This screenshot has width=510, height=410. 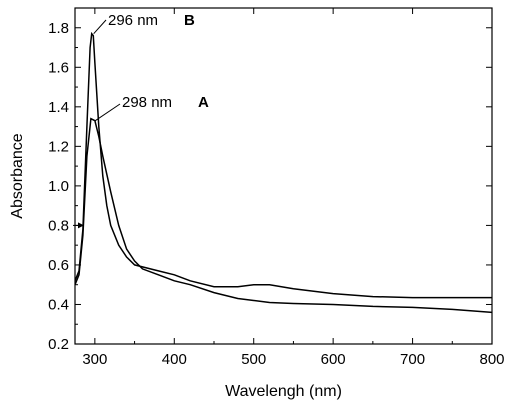 I want to click on y-axis-title: Absorbance, so click(x=17, y=175).